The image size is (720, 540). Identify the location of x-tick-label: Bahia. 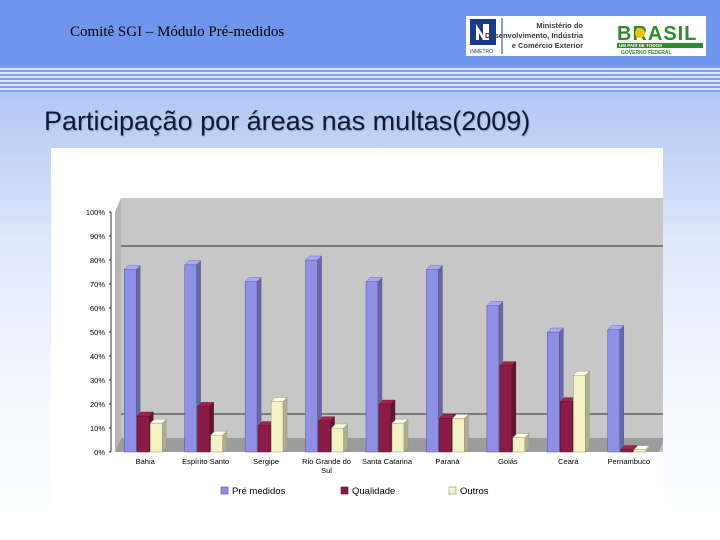
(146, 461).